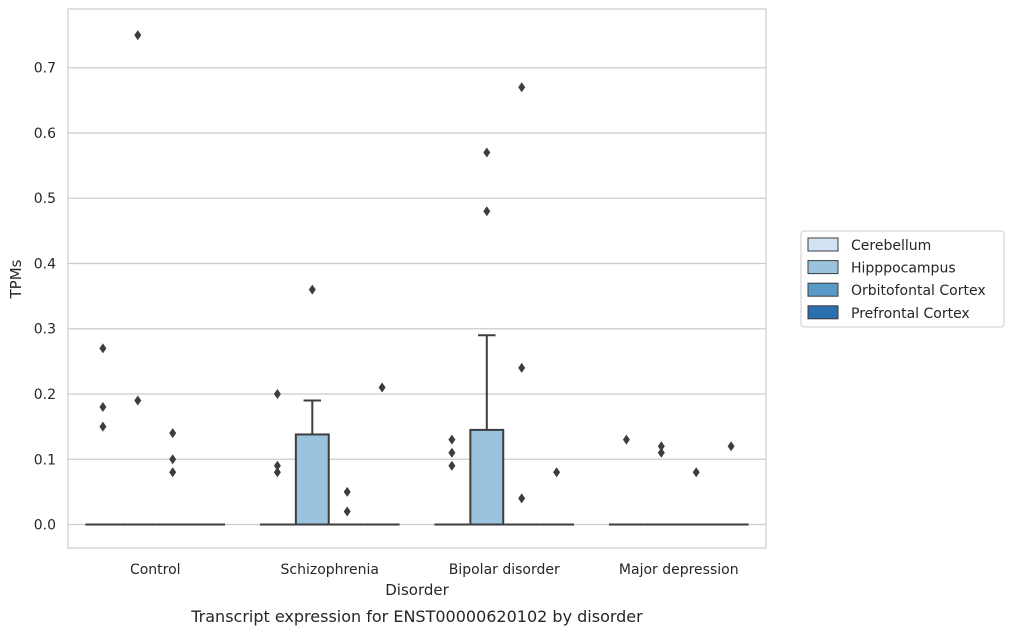  I want to click on legend-entry: Prefrontal Cortex, so click(910, 314).